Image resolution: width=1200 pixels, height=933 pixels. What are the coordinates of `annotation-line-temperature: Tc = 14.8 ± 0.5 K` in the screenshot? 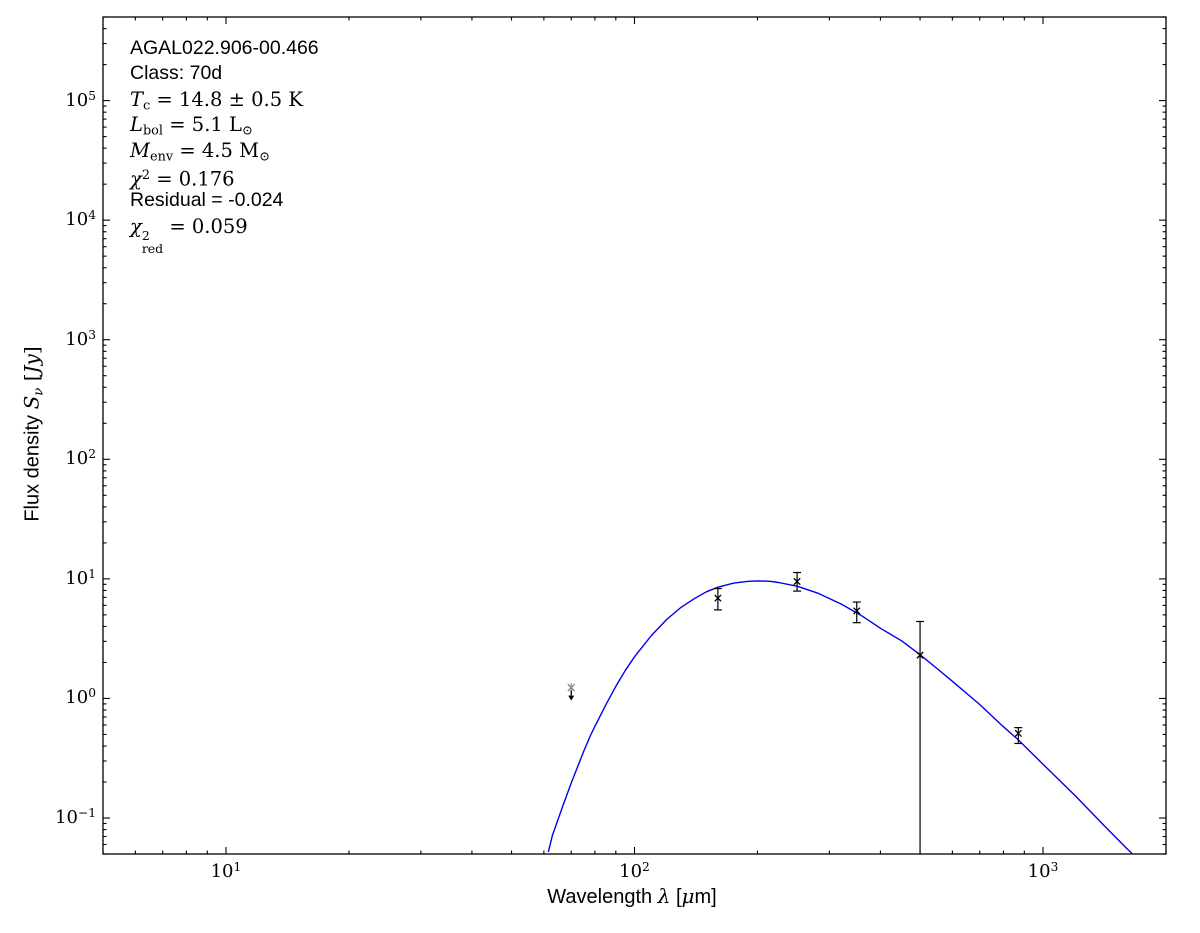 It's located at (224, 100).